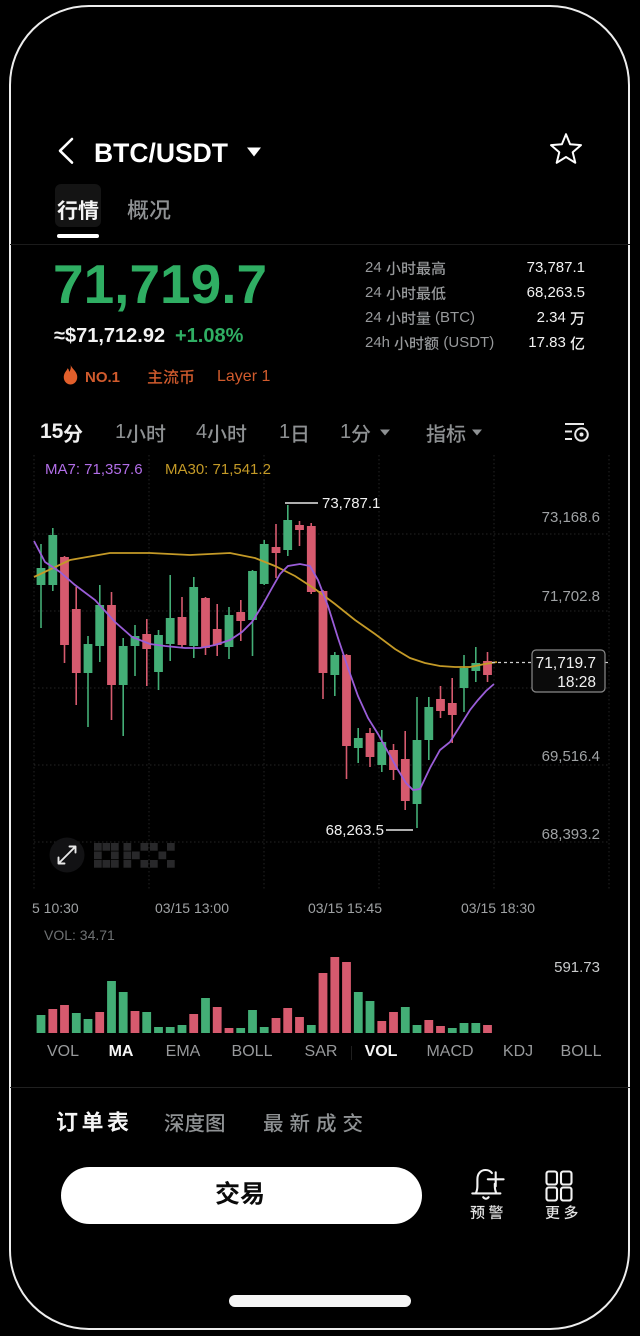 Image resolution: width=640 pixels, height=1336 pixels. Describe the element at coordinates (351, 503) in the screenshot. I see `svg-text: 73,787.1` at that location.